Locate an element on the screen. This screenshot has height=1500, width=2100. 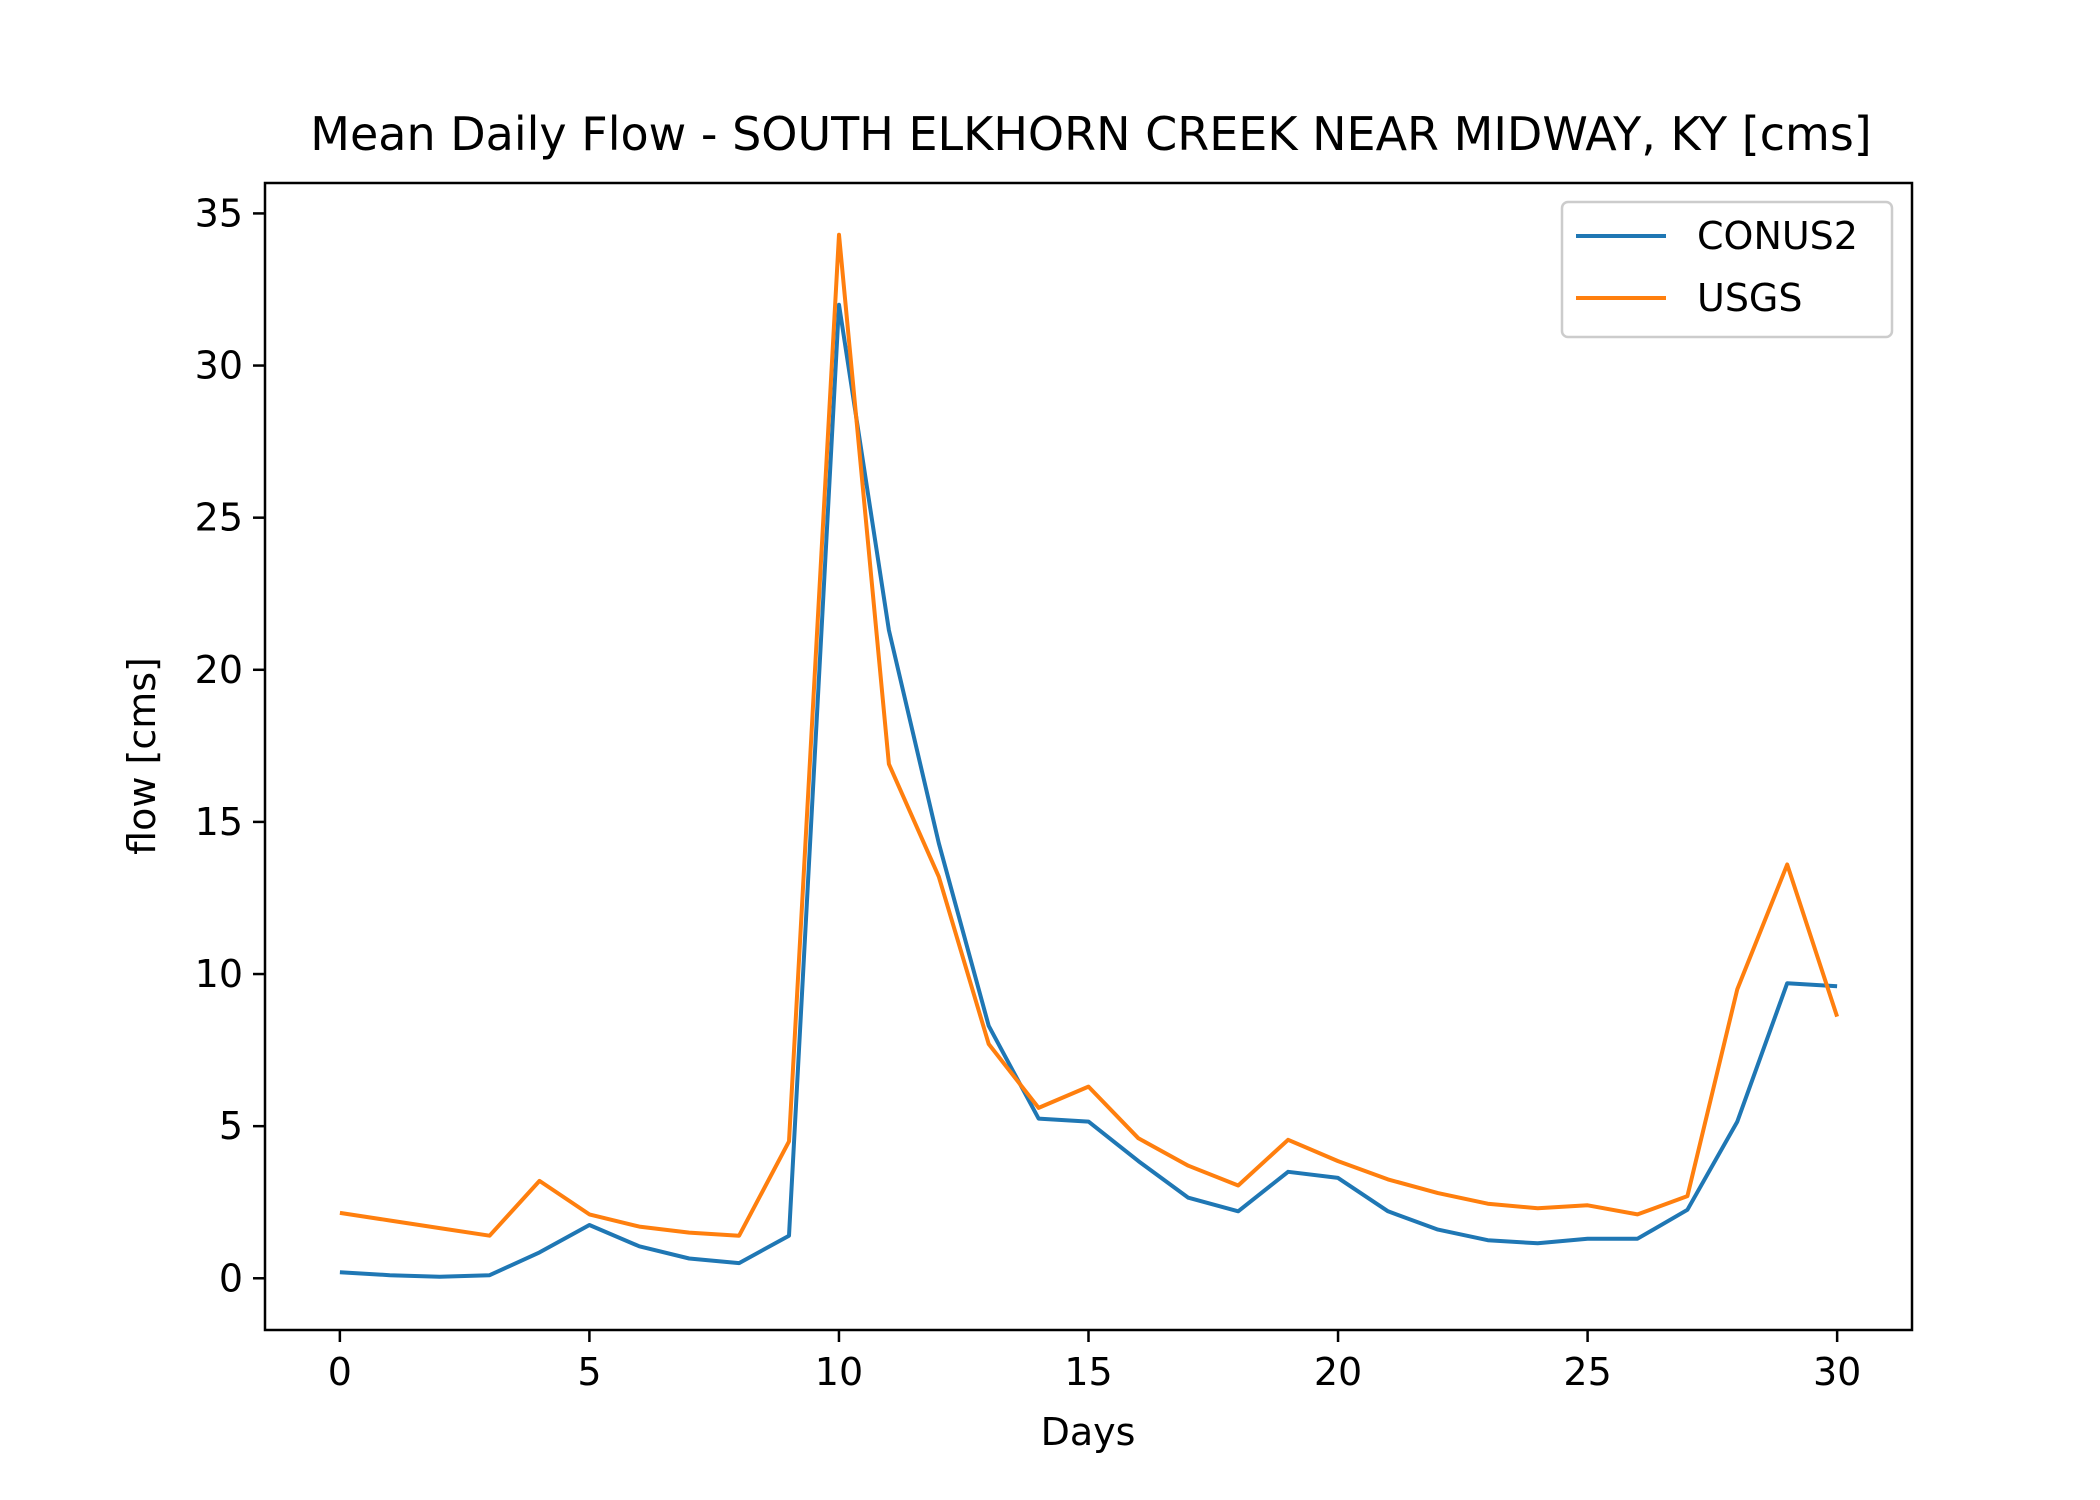
legend: CONUS2 USGS is located at coordinates (1727, 269).